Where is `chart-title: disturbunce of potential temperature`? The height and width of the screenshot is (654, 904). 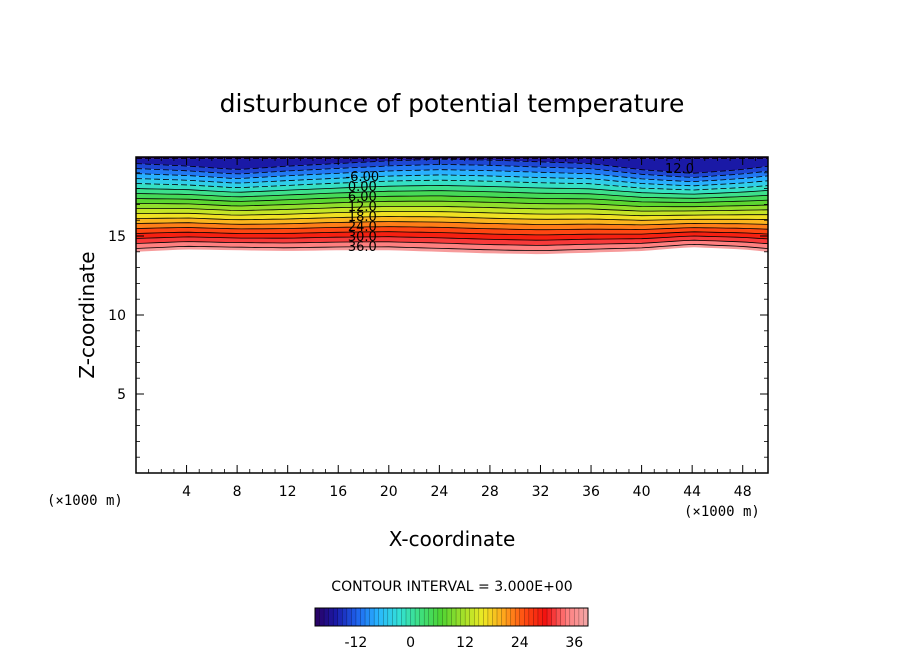 chart-title: disturbunce of potential temperature is located at coordinates (452, 103).